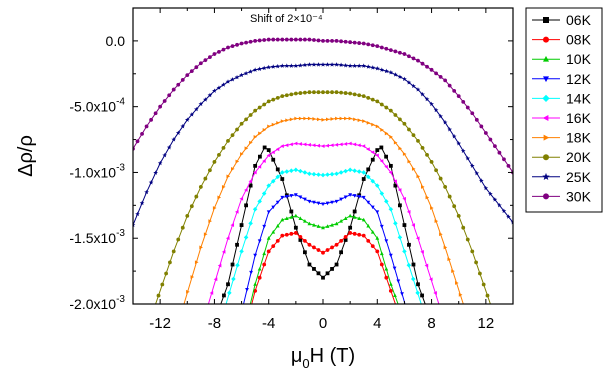  What do you see at coordinates (486, 323) in the screenshot?
I see `x-tick-label: 12` at bounding box center [486, 323].